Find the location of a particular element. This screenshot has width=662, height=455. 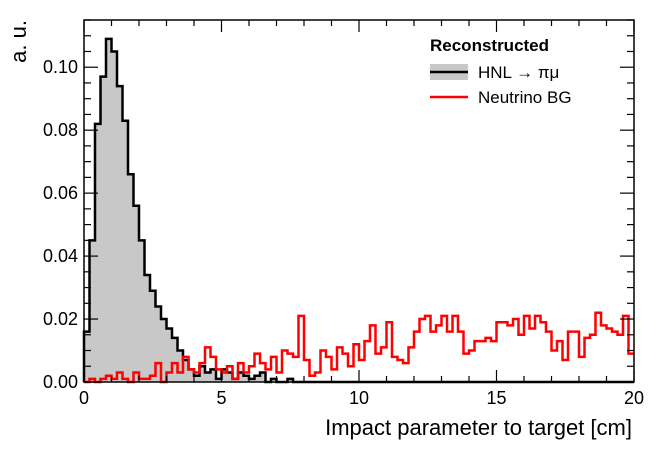

x-tick-label: 10 is located at coordinates (359, 398).